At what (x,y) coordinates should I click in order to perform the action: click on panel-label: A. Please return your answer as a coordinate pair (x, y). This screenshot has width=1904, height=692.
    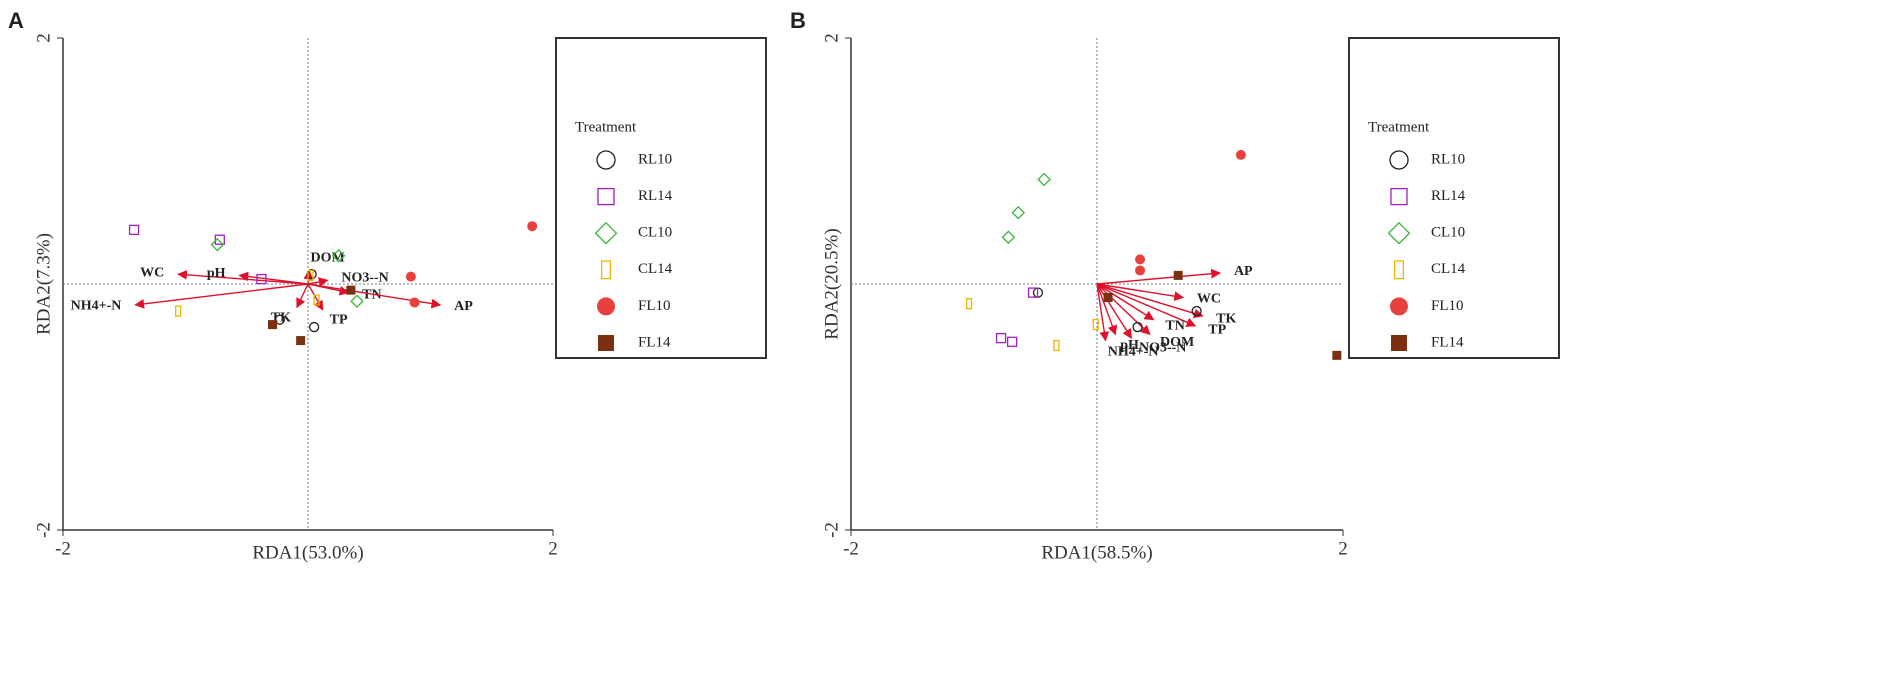
    Looking at the image, I should click on (16, 20).